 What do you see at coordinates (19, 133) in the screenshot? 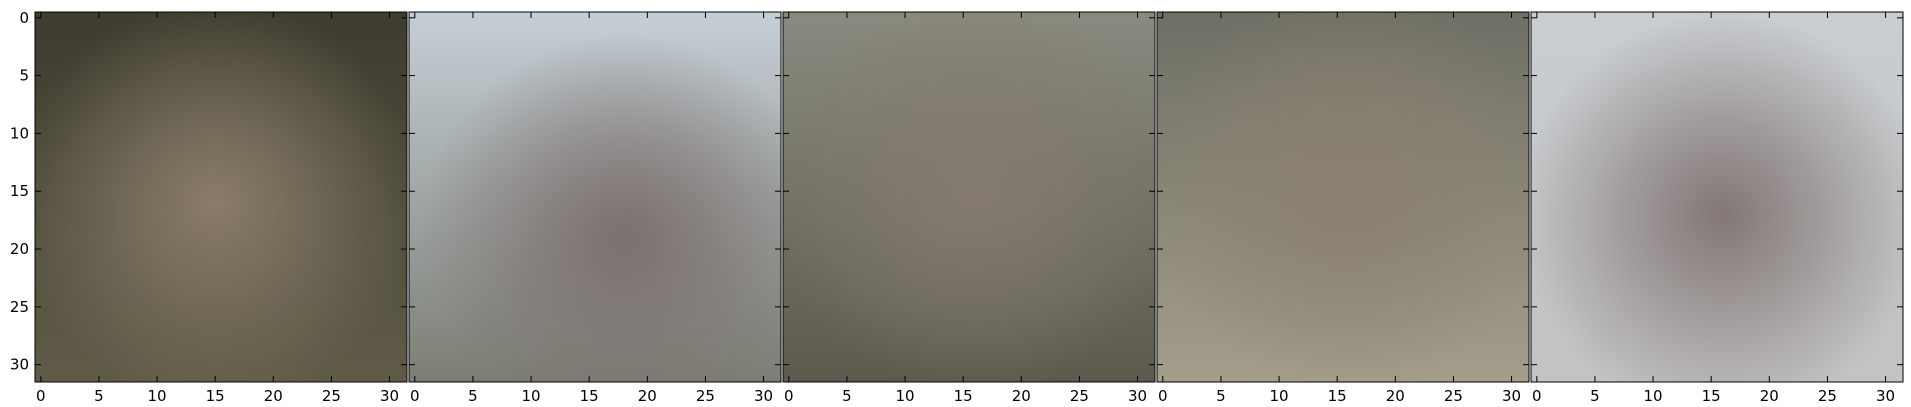
I see `y-tick-label: 10` at bounding box center [19, 133].